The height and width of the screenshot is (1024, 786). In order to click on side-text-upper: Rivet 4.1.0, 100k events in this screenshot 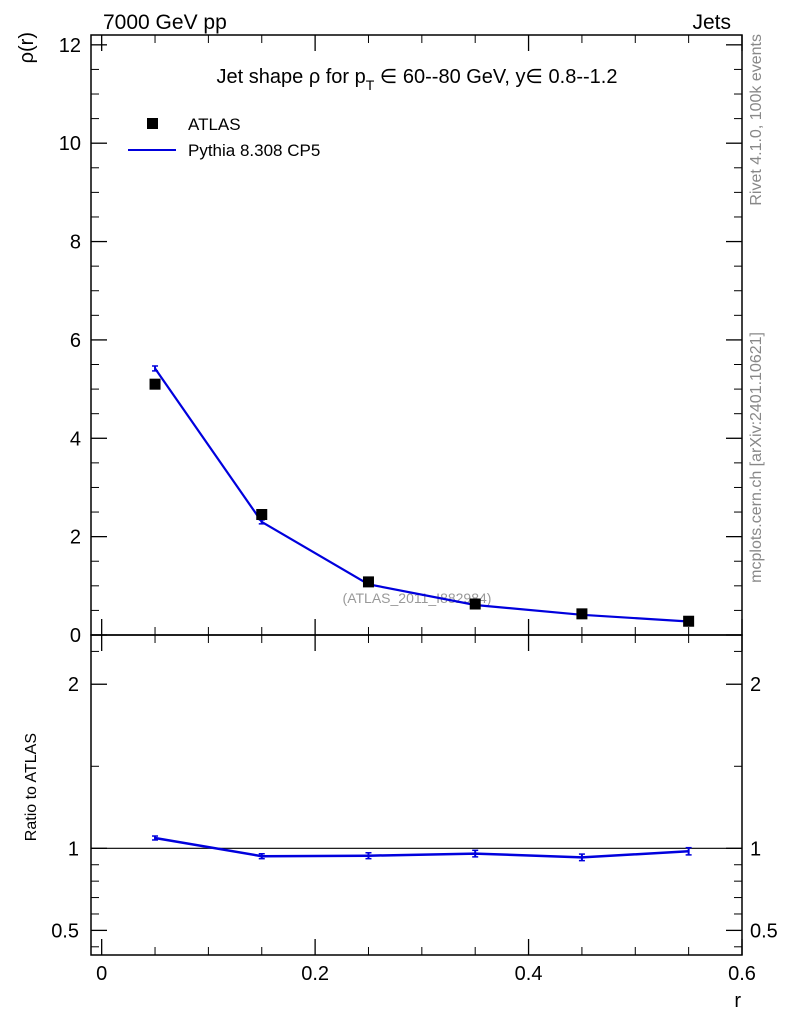, I will do `click(756, 120)`.